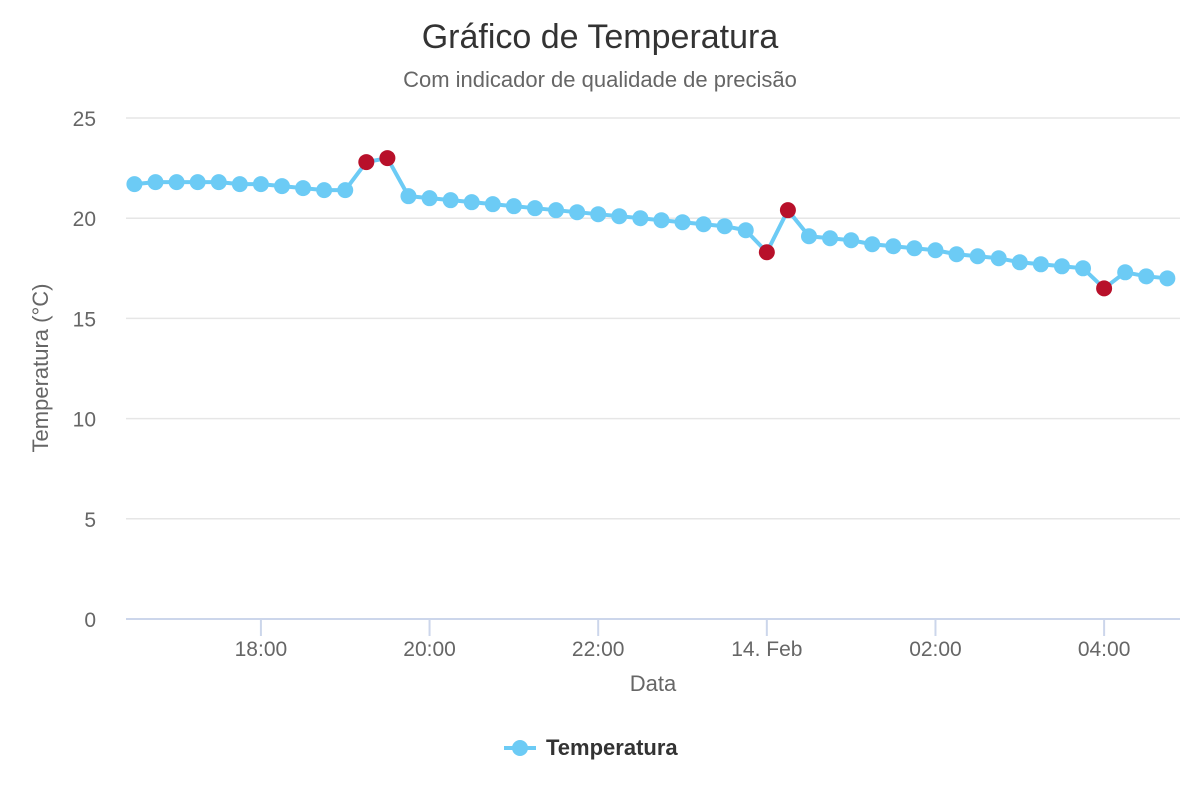 This screenshot has width=1200, height=805. Describe the element at coordinates (84, 420) in the screenshot. I see `y-tick-label: 10` at that location.